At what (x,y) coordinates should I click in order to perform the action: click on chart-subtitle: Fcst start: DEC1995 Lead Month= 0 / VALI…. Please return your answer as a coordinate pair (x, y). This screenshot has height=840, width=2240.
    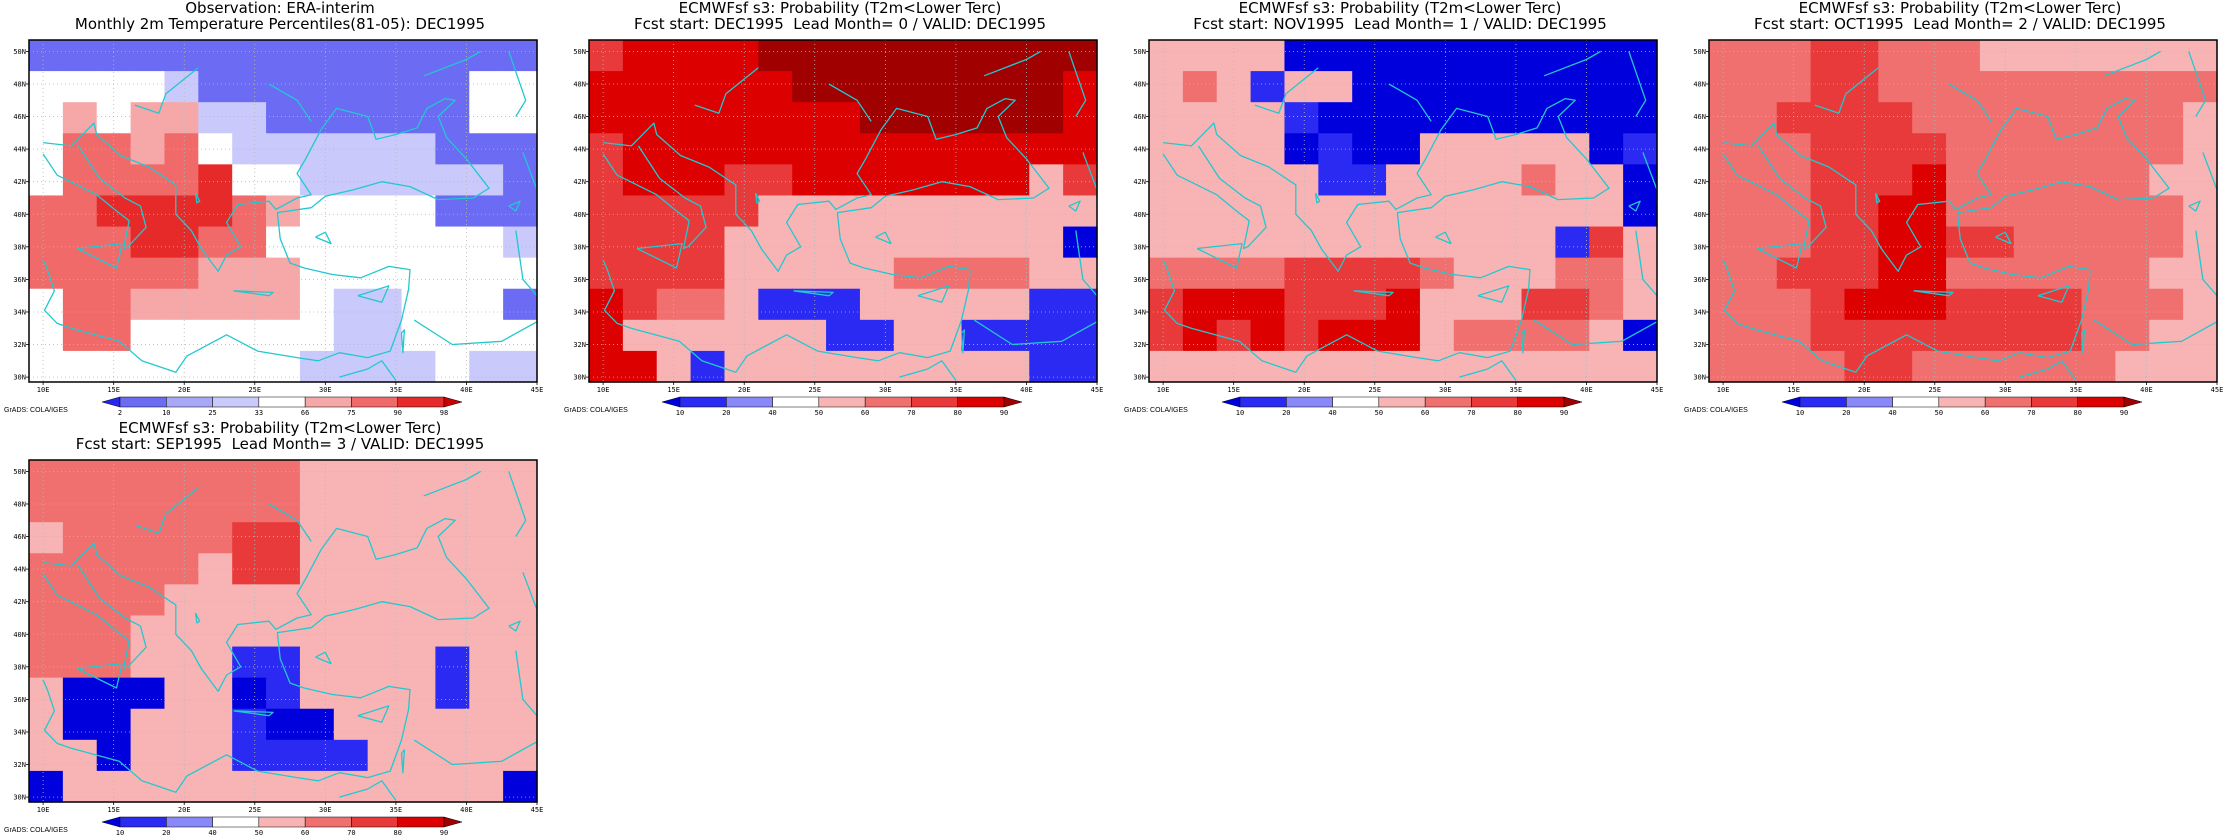
    Looking at the image, I should click on (840, 24).